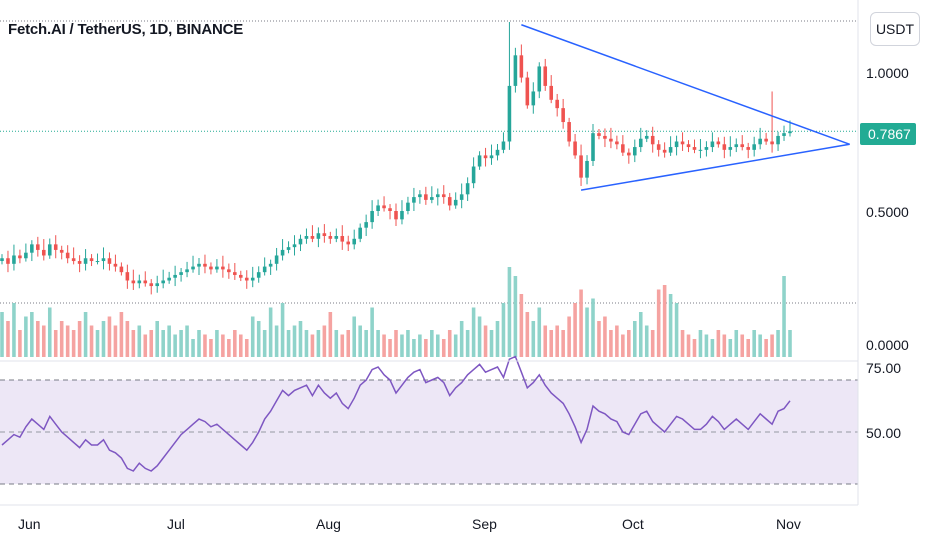 The width and height of the screenshot is (932, 550). What do you see at coordinates (887, 212) in the screenshot?
I see `price-tick-2: 0.5000` at bounding box center [887, 212].